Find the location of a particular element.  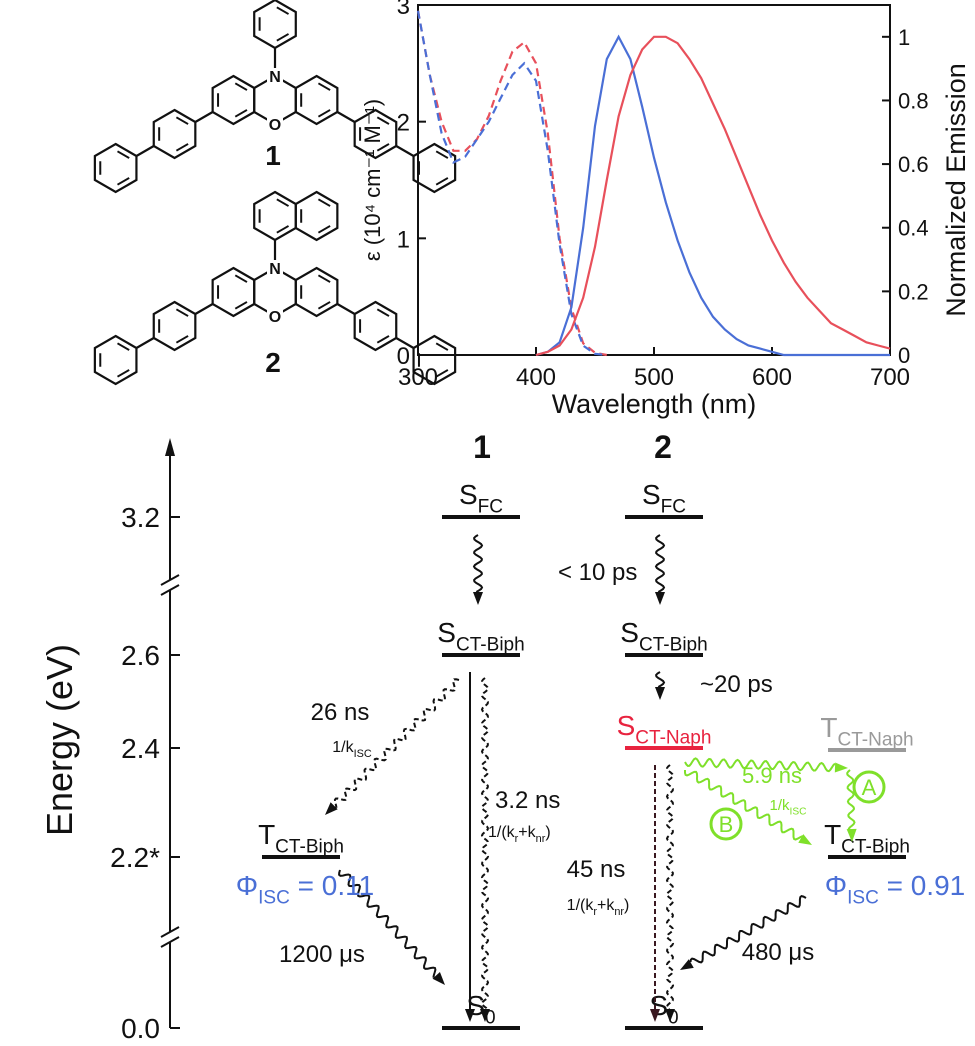

text-part: Φ is located at coordinates (247, 885).